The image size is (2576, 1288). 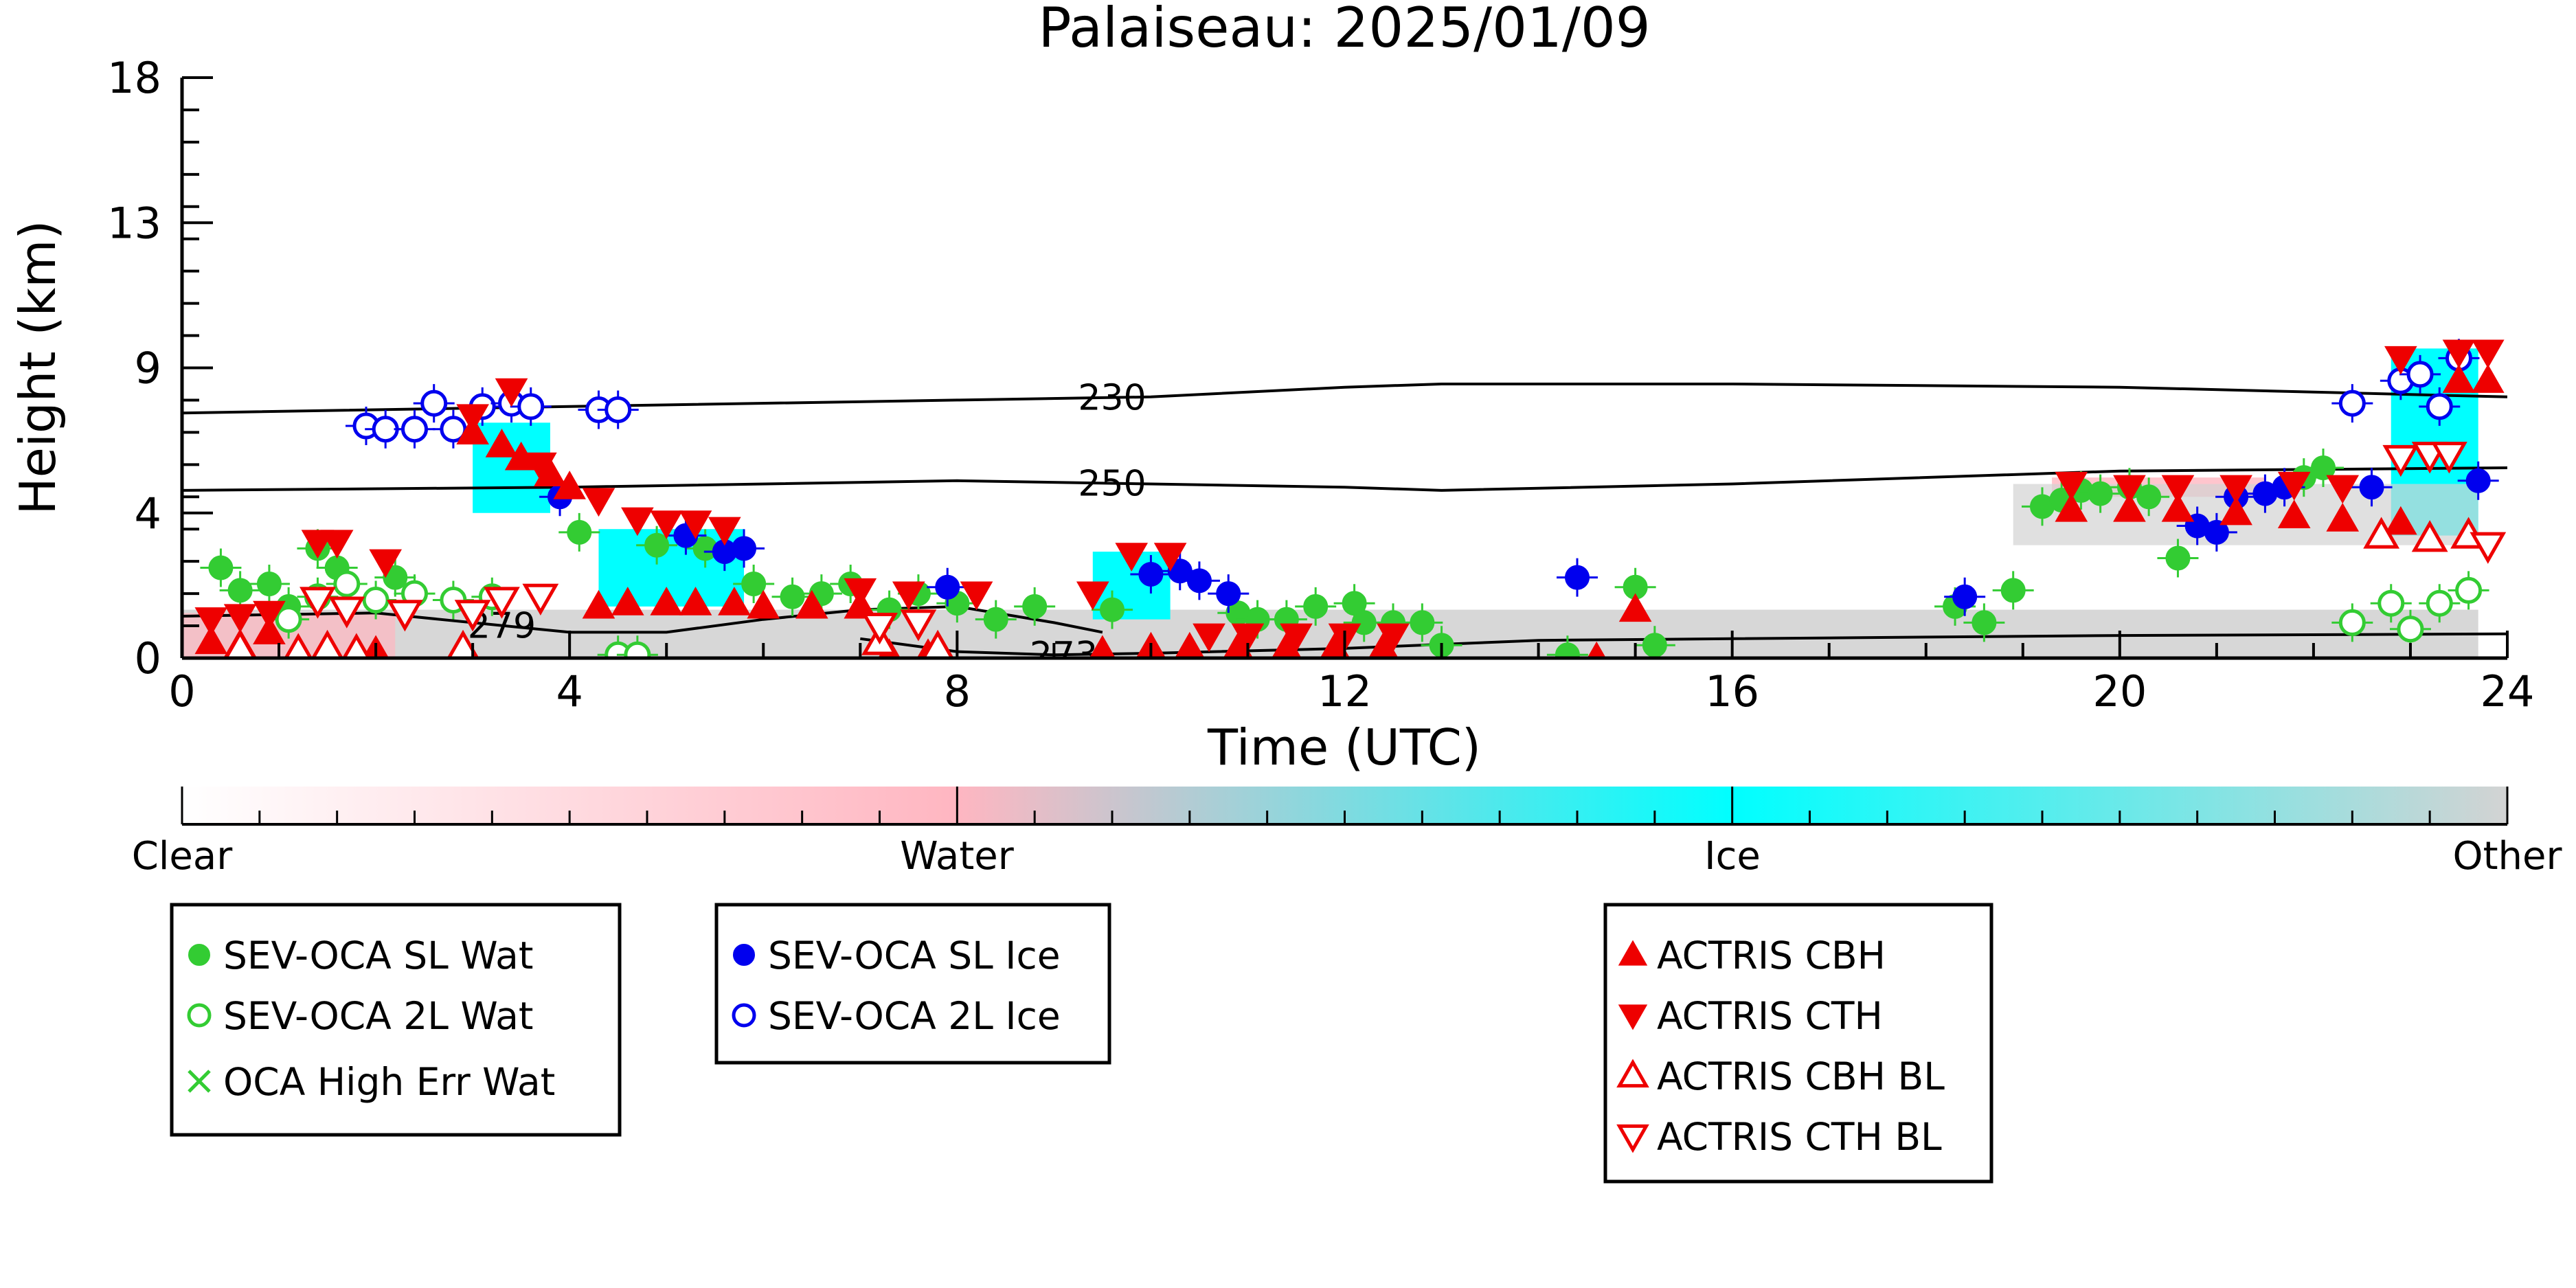 I want to click on legend-label: ACTRIS CTH BL, so click(x=1799, y=1137).